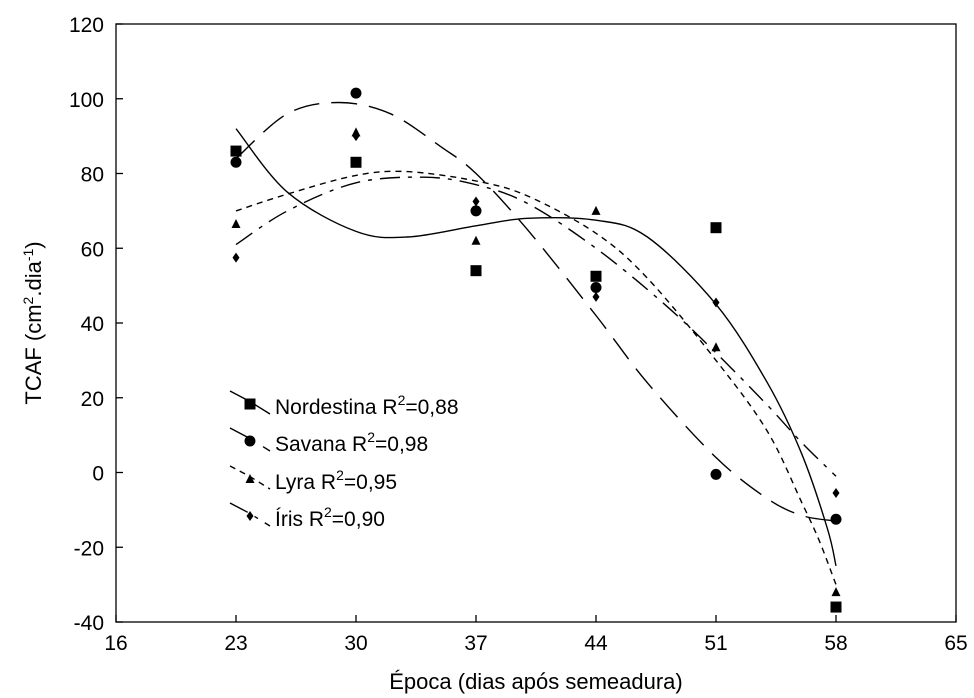 The image size is (974, 698). I want to click on legend-line-ris, so click(250, 514).